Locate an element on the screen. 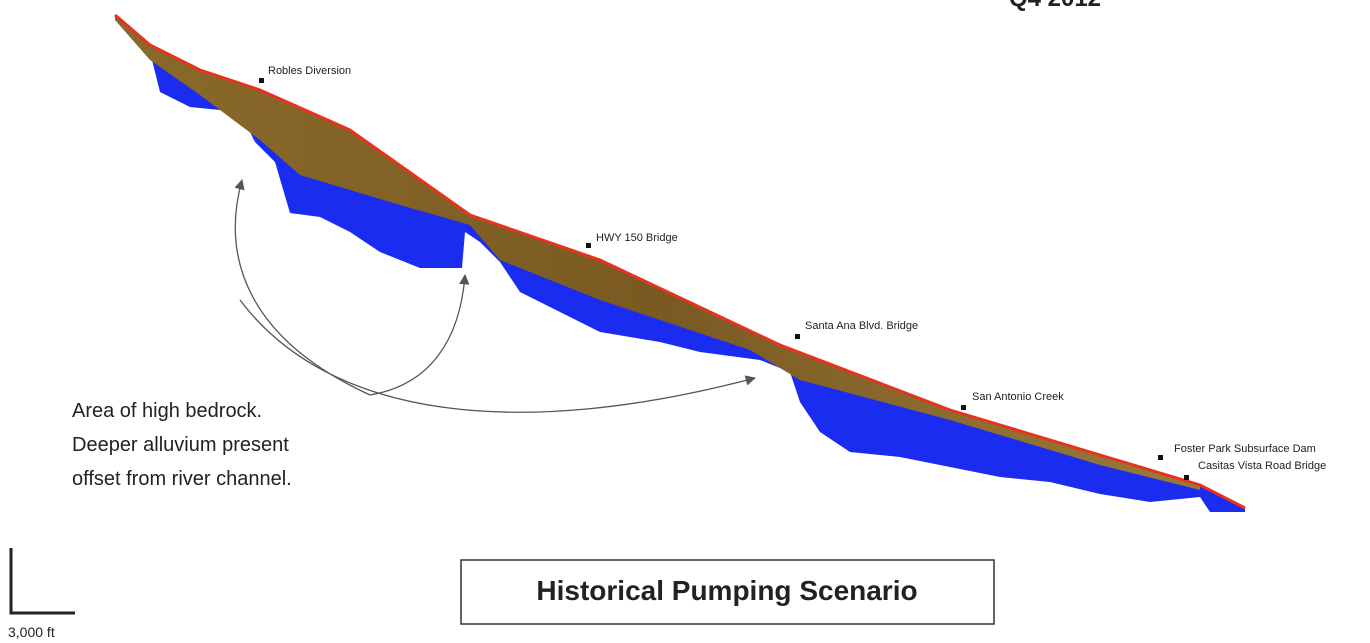 Image resolution: width=1370 pixels, height=643 pixels. scale-bar is located at coordinates (42, 581).